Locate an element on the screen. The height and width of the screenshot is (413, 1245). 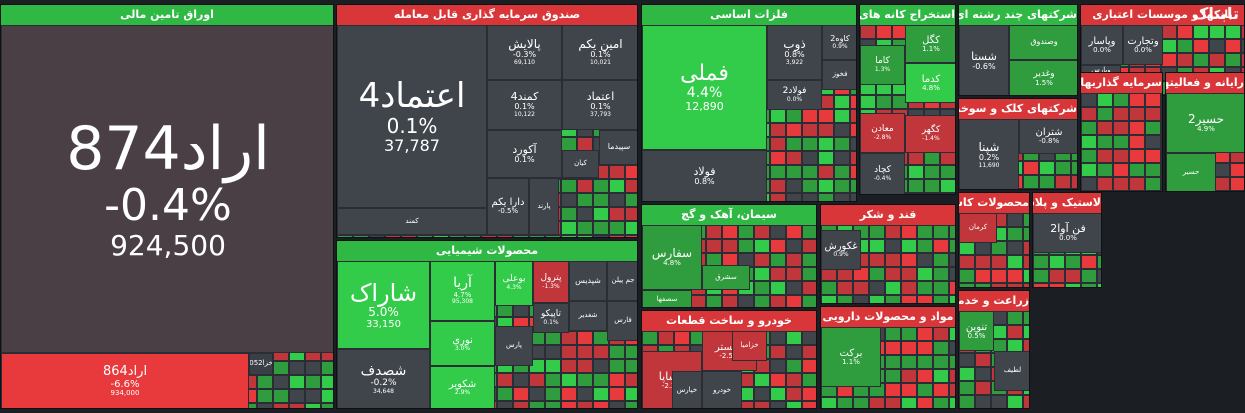
stock-tile: فولاد 0.8% is located at coordinates (704, 175).